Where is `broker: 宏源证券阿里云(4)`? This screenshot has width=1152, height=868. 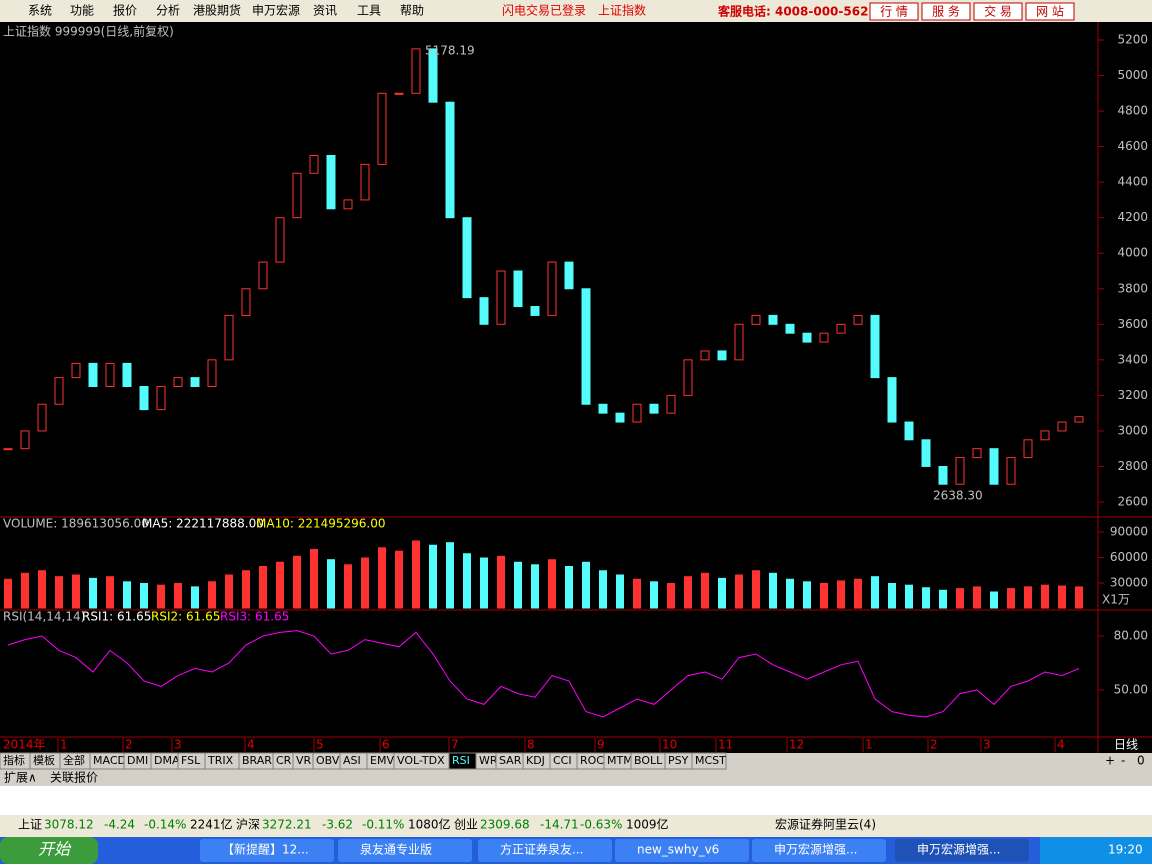
broker: 宏源证券阿里云(4) is located at coordinates (825, 824).